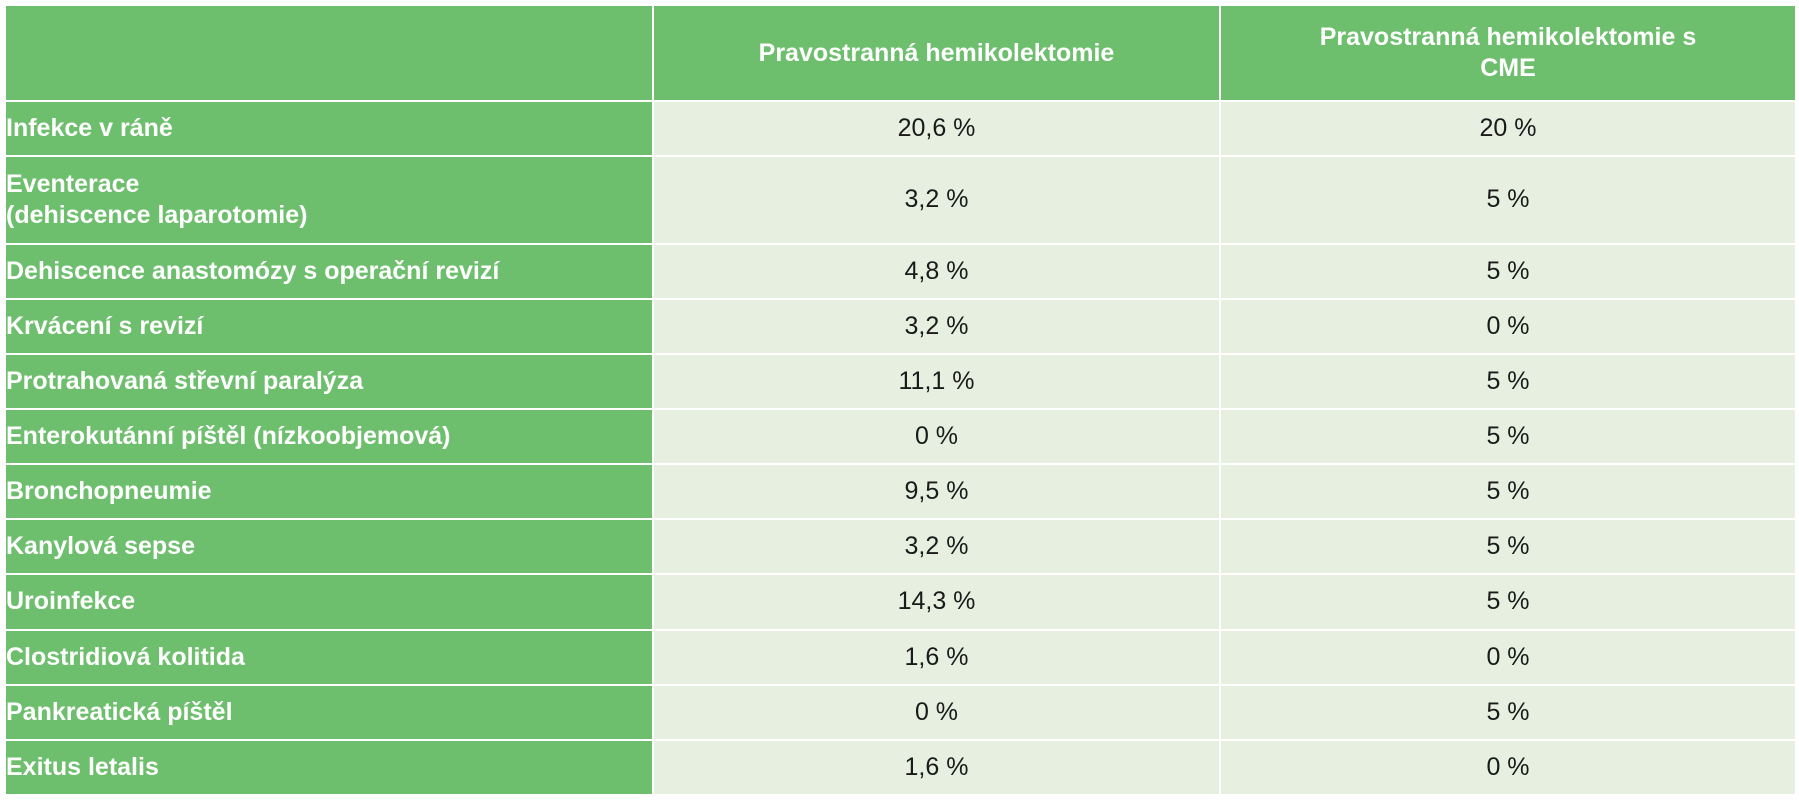 The width and height of the screenshot is (1799, 800). I want to click on table-row: Infekce v ráně 20,6 % 20 %, so click(900, 128).